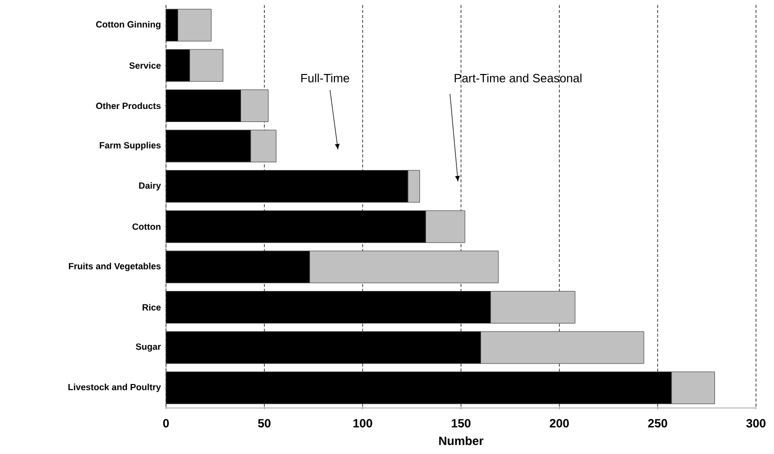  Describe the element at coordinates (128, 106) in the screenshot. I see `y-tick-label: Other Products` at that location.